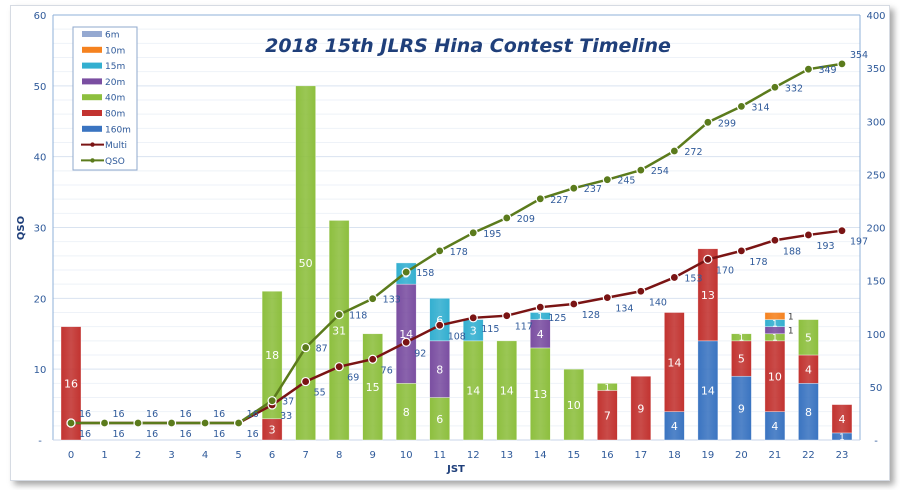  What do you see at coordinates (825, 246) in the screenshot?
I see `line-data-label: 193` at bounding box center [825, 246].